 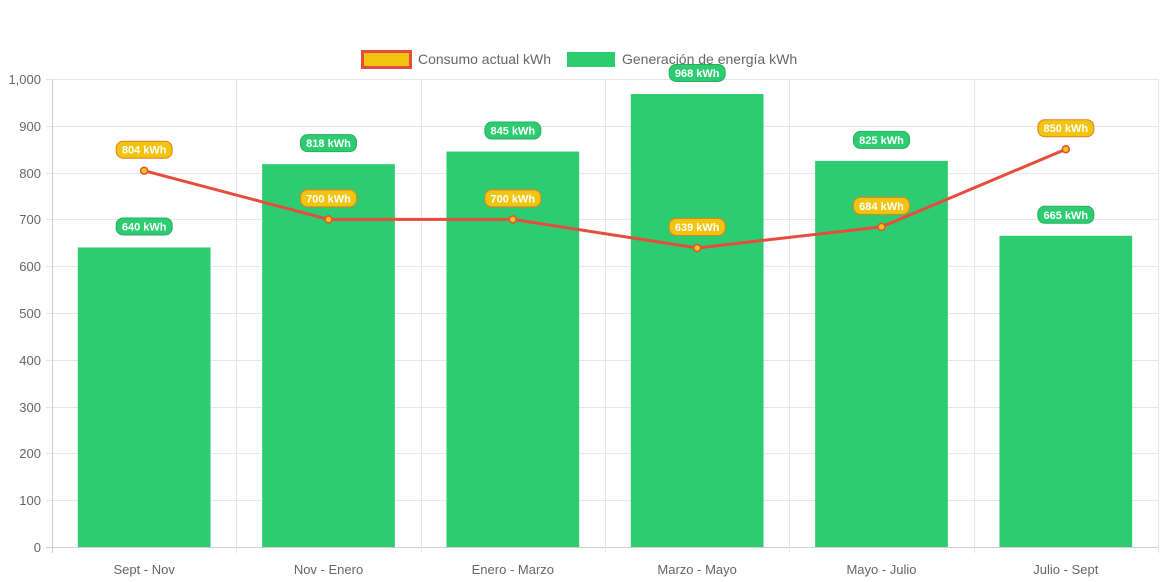 I want to click on x-tick-label: Sept - Nov, so click(x=144, y=569).